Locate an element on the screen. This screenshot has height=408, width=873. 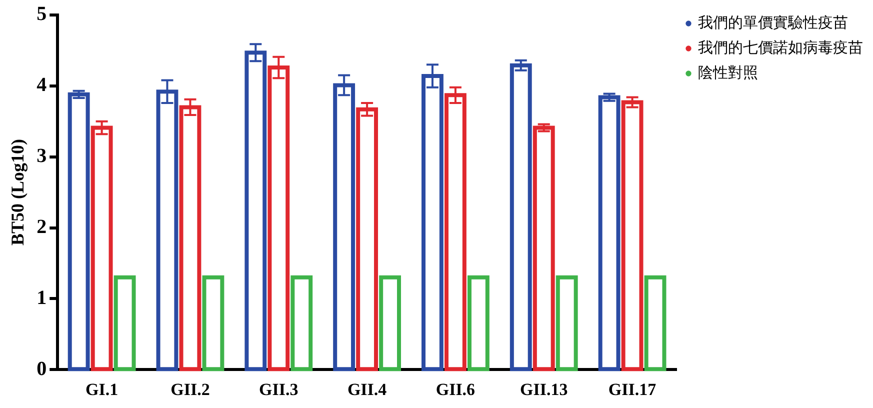
x-tick-label: GII.17 is located at coordinates (632, 390).